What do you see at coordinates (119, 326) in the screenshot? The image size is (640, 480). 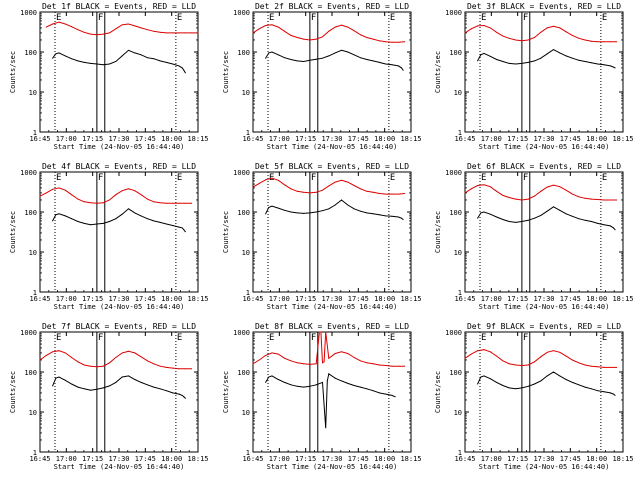 I see `panel-title: Det 7f BLACK = Events, RED = LLD` at bounding box center [119, 326].